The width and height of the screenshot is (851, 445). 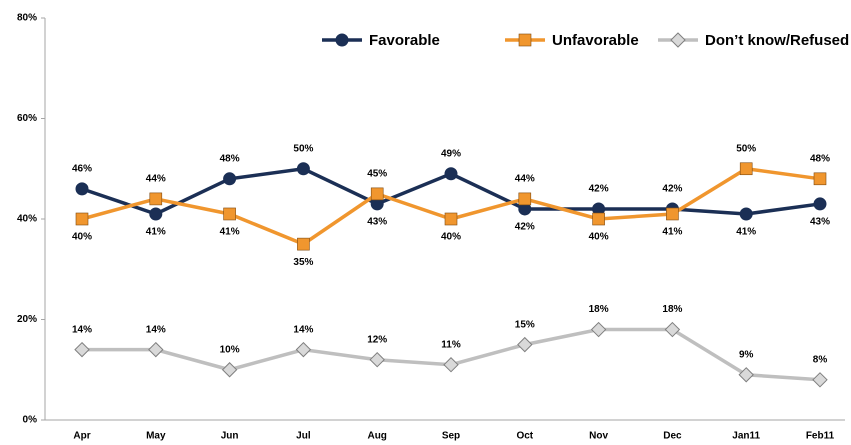 I want to click on x-tick-label: Nov, so click(x=598, y=436).